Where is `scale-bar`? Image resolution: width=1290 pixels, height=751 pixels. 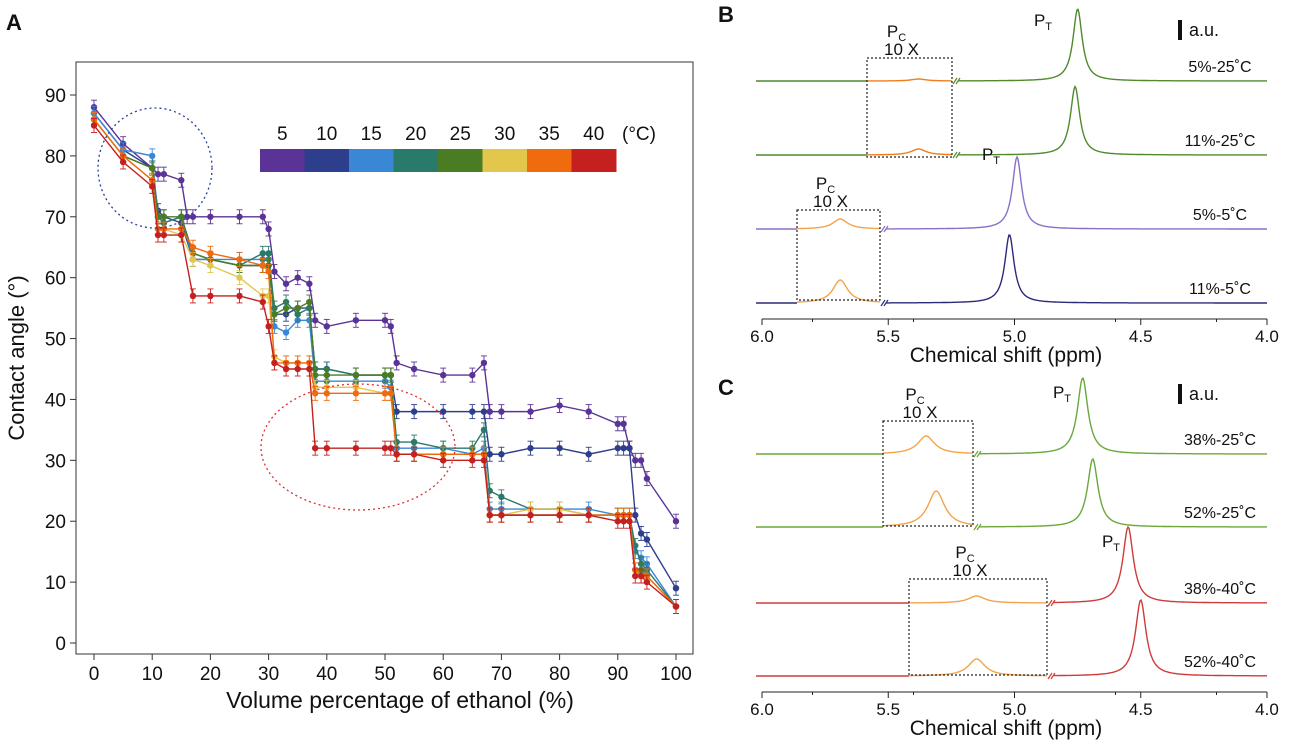
scale-bar is located at coordinates (1180, 30).